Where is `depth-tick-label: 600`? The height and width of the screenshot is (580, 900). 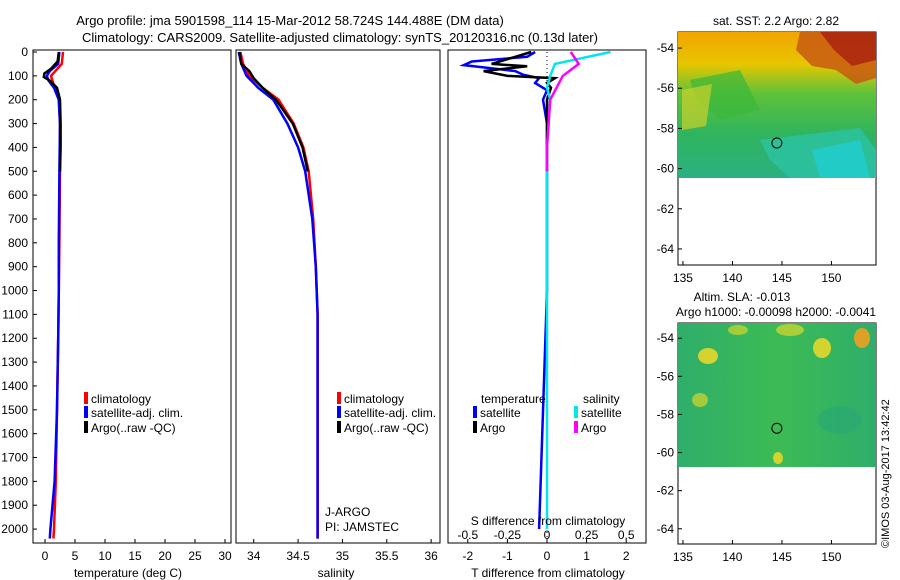
depth-tick-label: 600 is located at coordinates (18, 195).